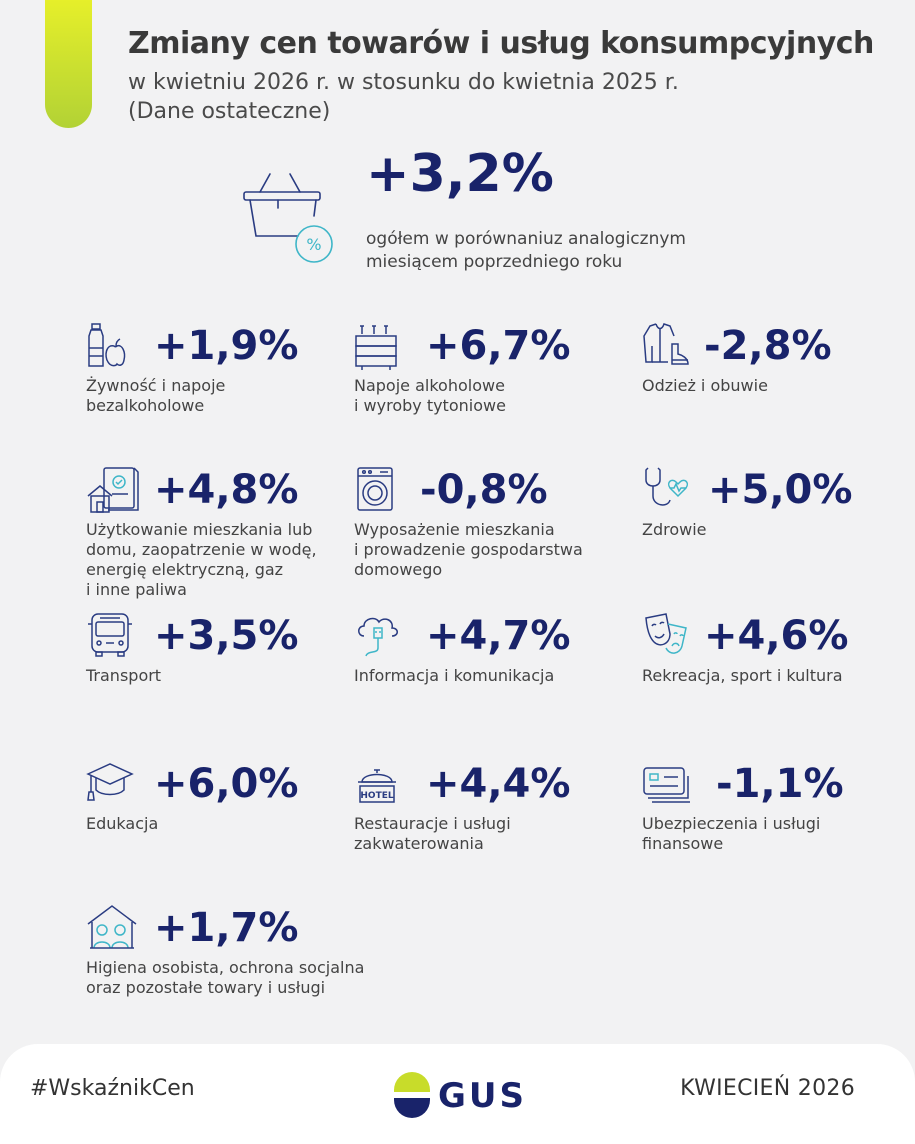  I want to click on hashtag: #WskaźnikCen, so click(112, 1088).